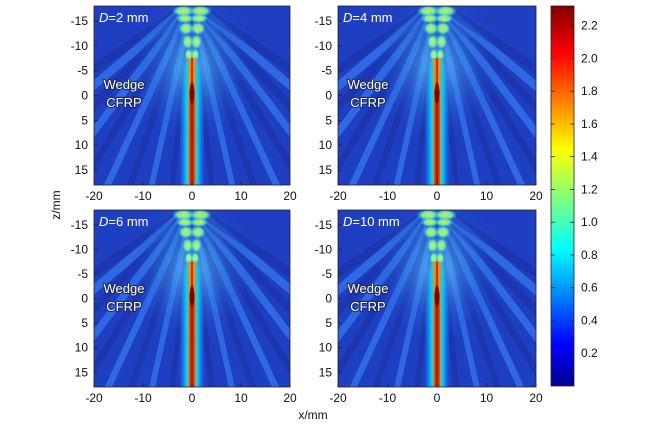 This screenshot has width=645, height=424. I want to click on colorbar: 0.2 0.4 0.6 0.8 1.0 1.2 1.4 1.6 1.8 2.0 2.2, so click(574, 196).